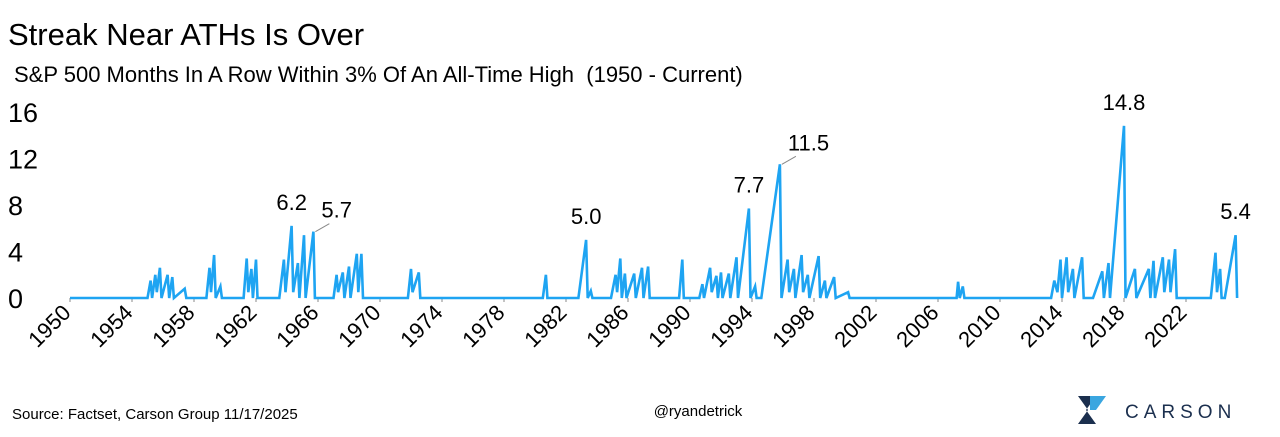 The image size is (1280, 437). What do you see at coordinates (1124, 102) in the screenshot?
I see `annotation: 14.8` at bounding box center [1124, 102].